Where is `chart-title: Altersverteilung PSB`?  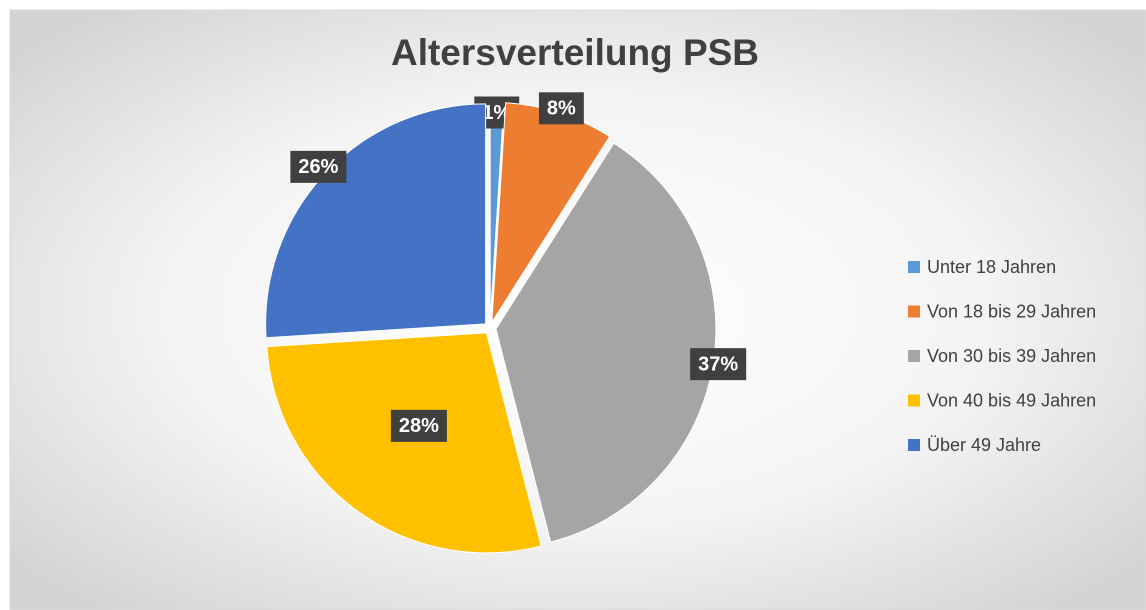
chart-title: Altersverteilung PSB is located at coordinates (575, 52).